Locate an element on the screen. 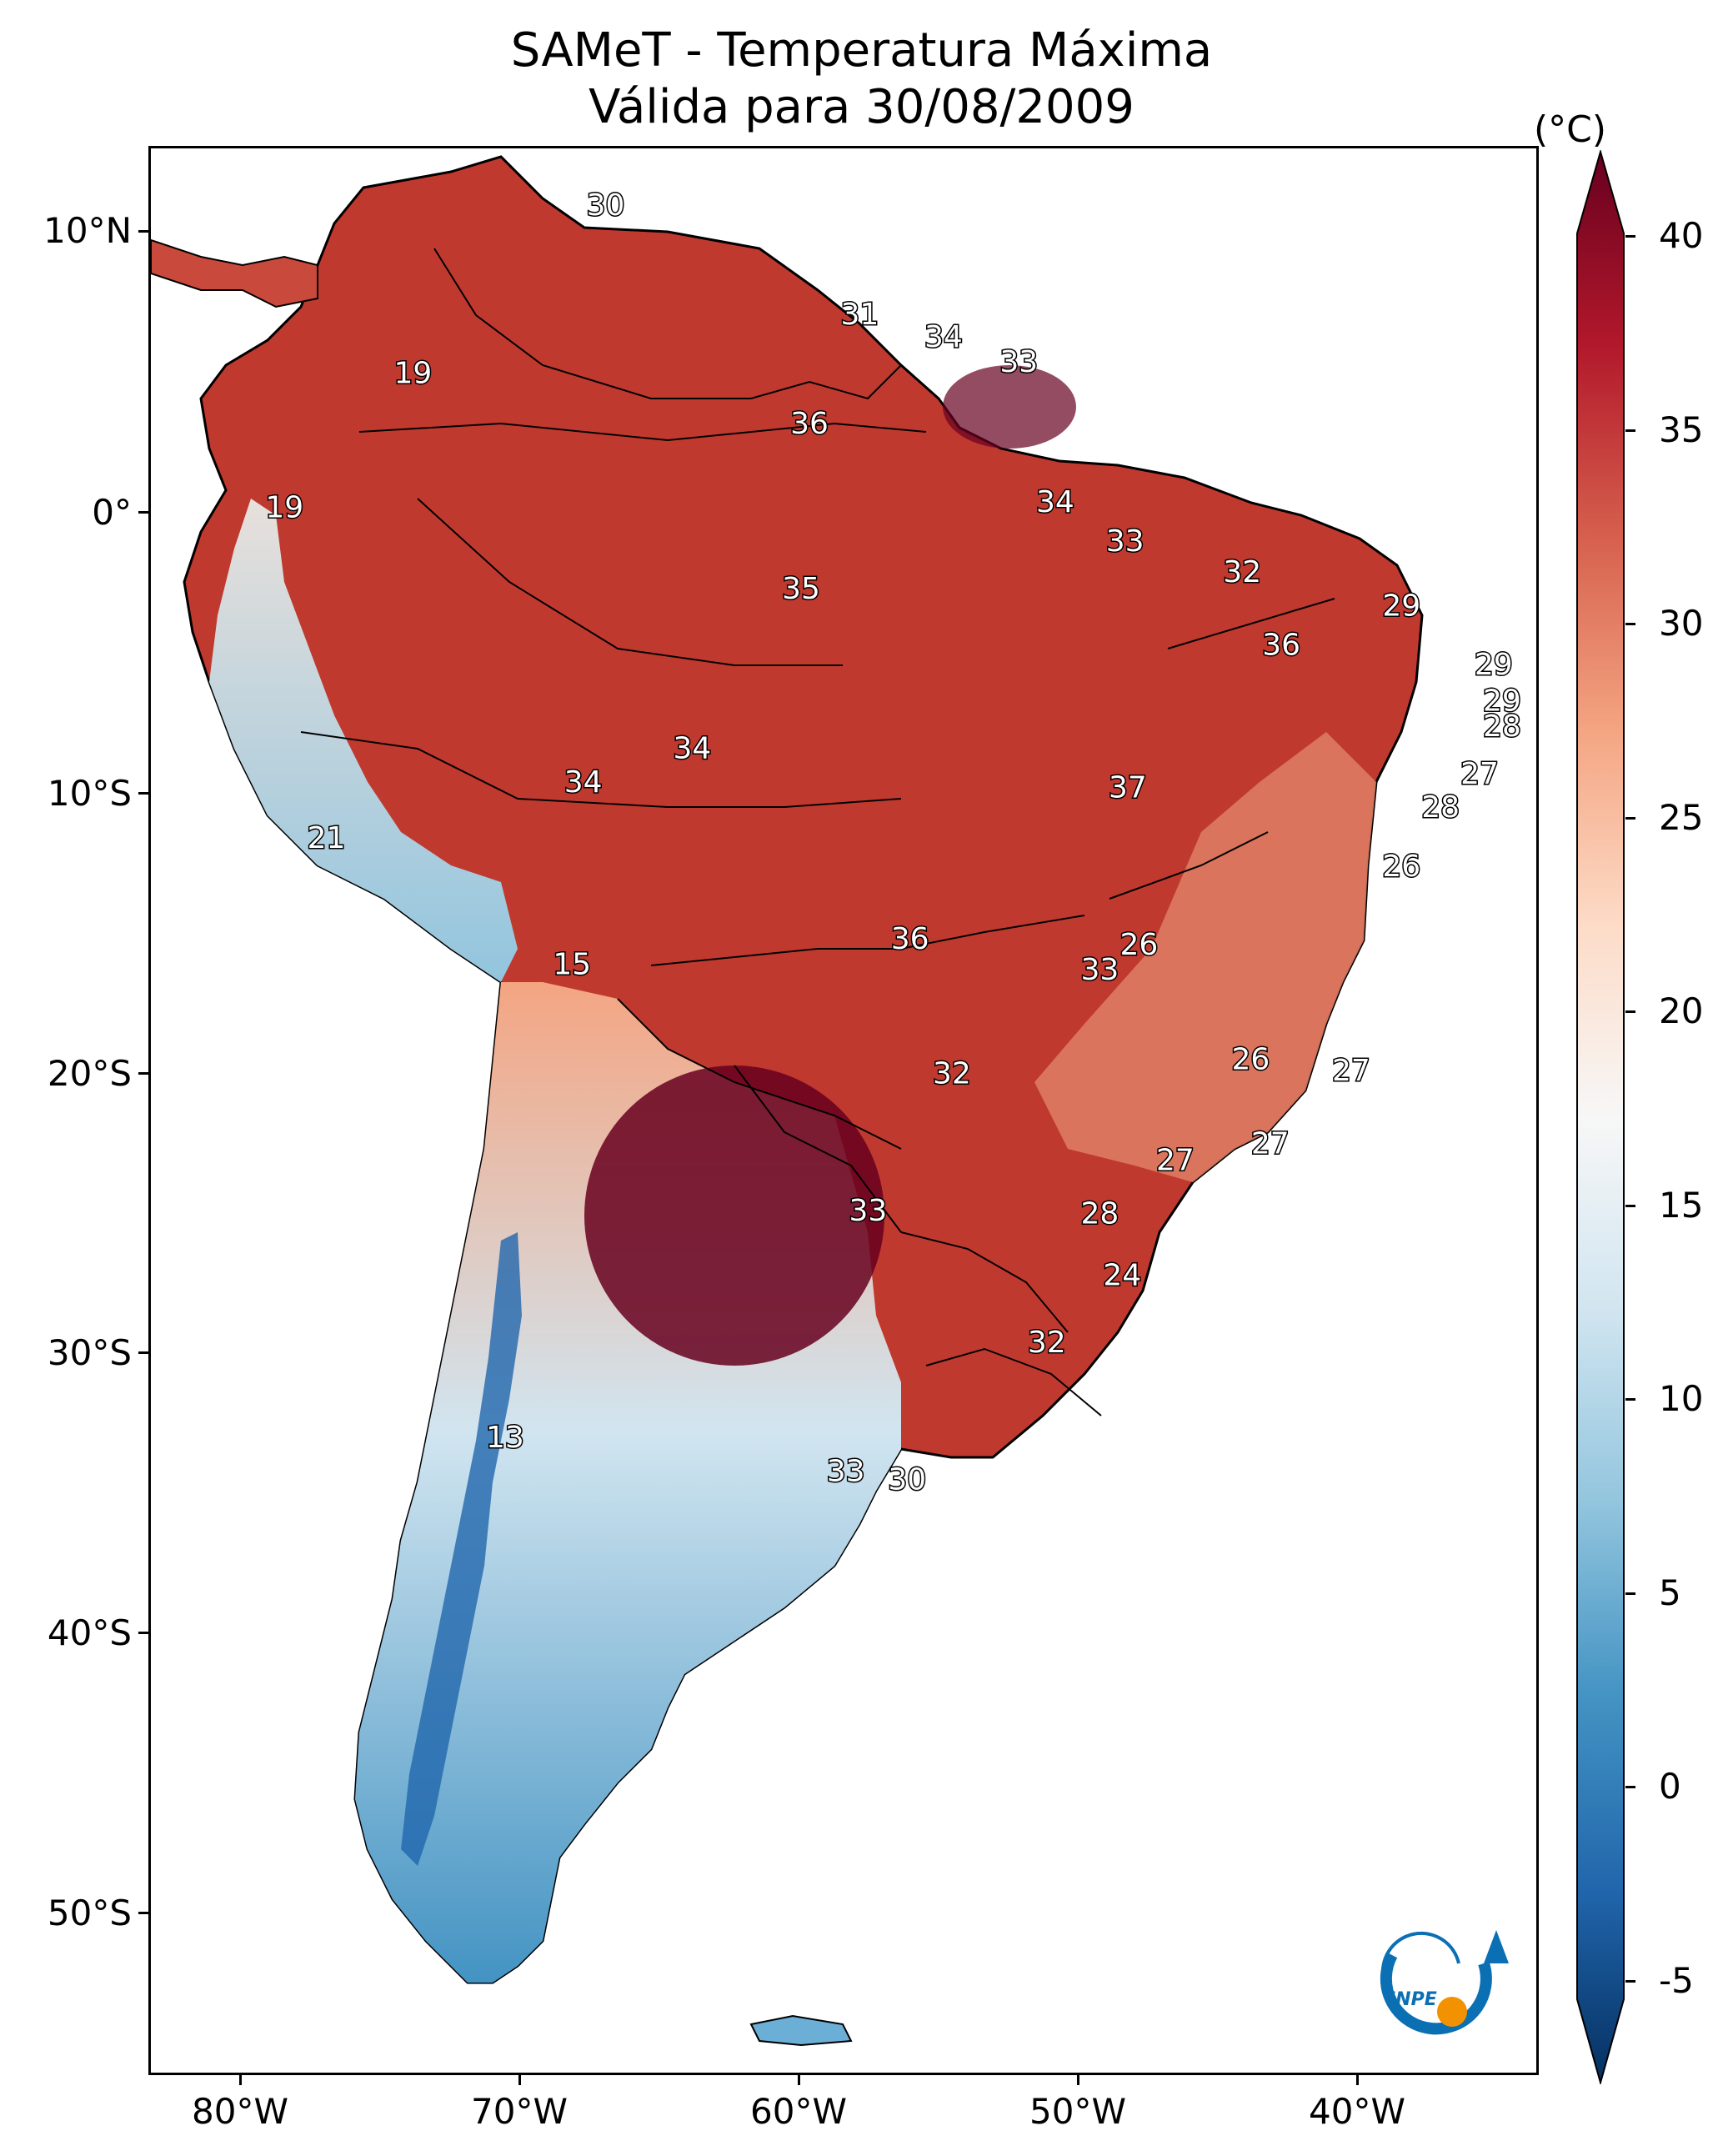 The height and width of the screenshot is (2156, 1723). falkland-islands is located at coordinates (801, 2030).